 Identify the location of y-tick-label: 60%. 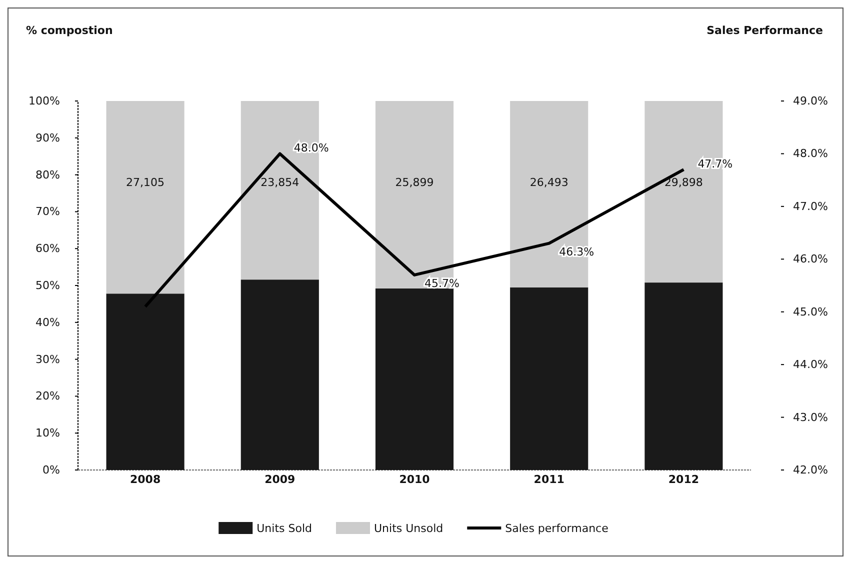
(48, 249).